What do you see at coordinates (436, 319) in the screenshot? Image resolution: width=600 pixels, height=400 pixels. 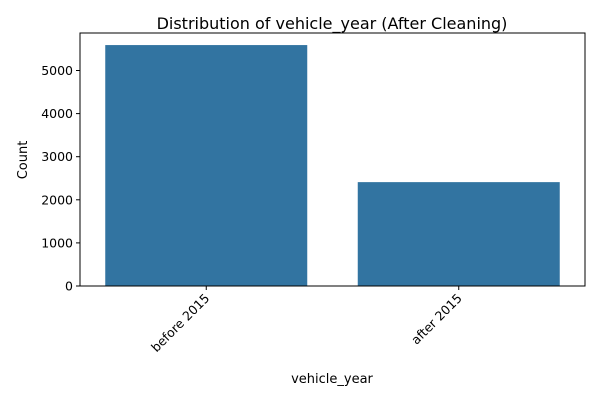 I see `x-tick-label: after 2015` at bounding box center [436, 319].